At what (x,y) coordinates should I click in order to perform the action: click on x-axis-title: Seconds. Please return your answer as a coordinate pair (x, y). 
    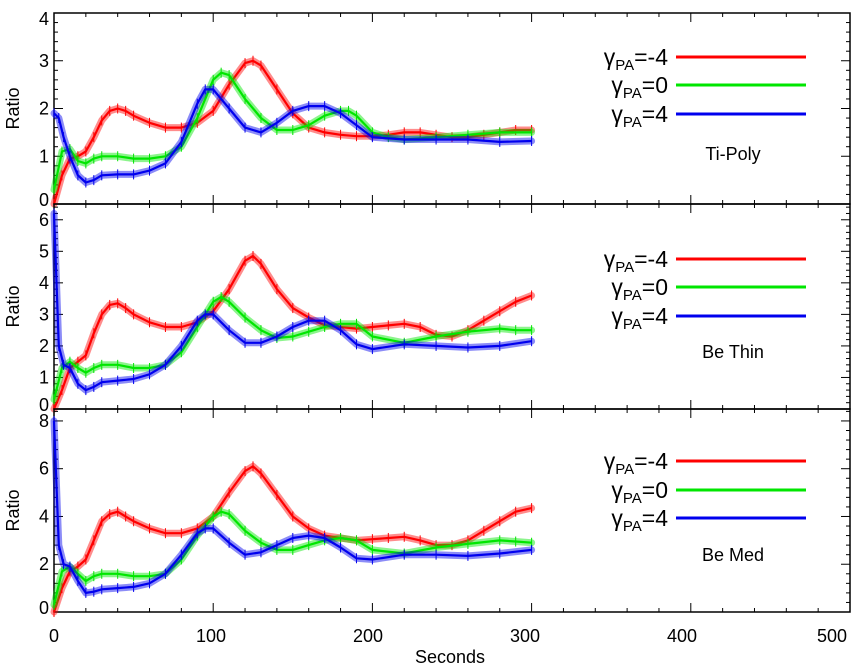
    Looking at the image, I should click on (450, 657).